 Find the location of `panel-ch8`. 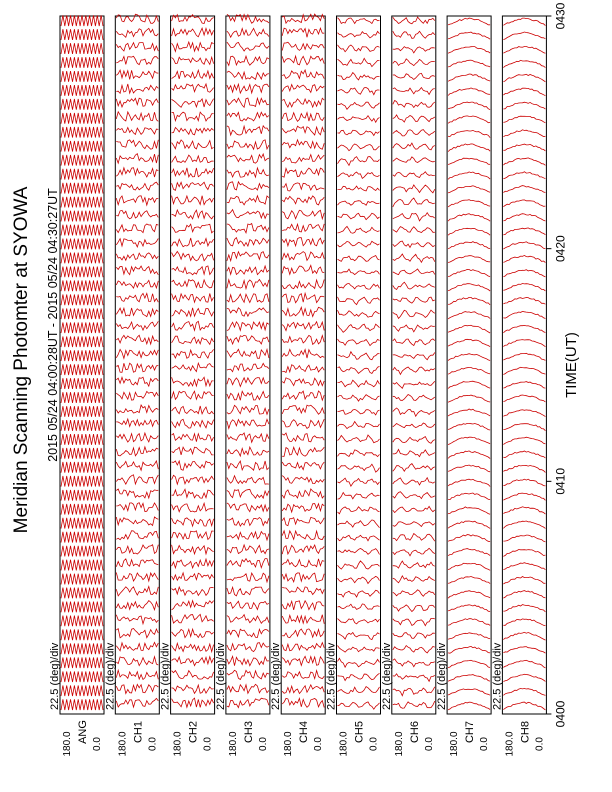

panel-ch8 is located at coordinates (524, 365).